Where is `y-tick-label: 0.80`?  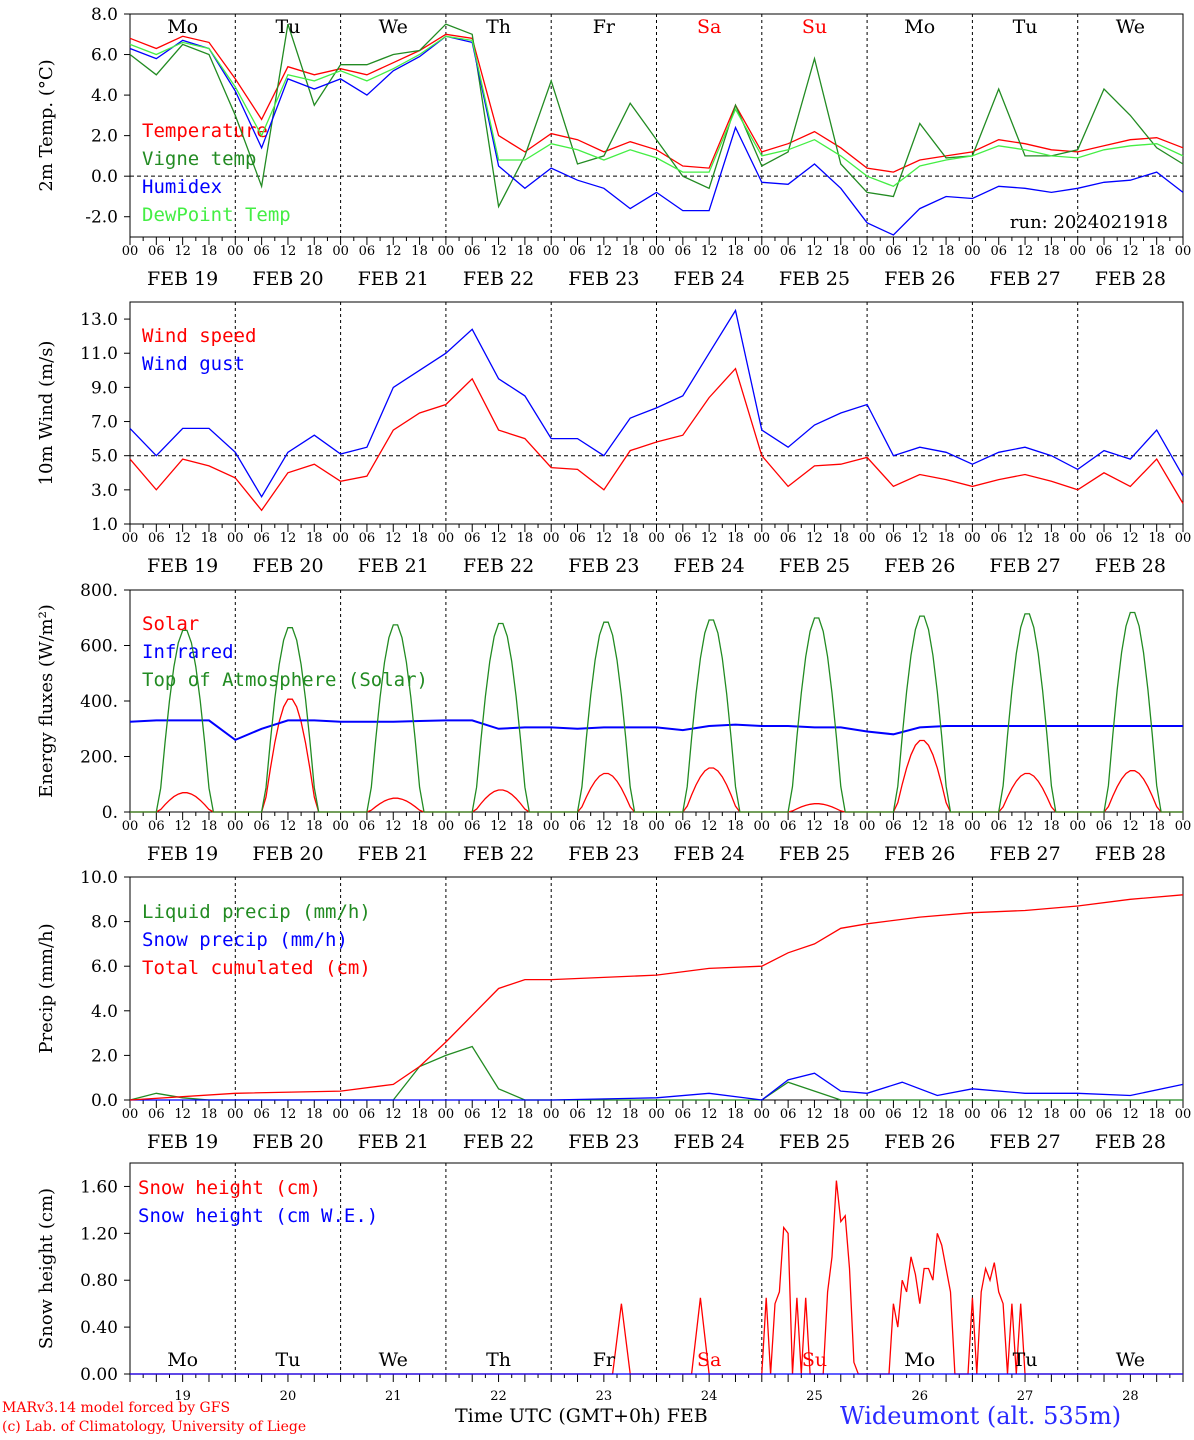
y-tick-label: 0.80 is located at coordinates (99, 1281).